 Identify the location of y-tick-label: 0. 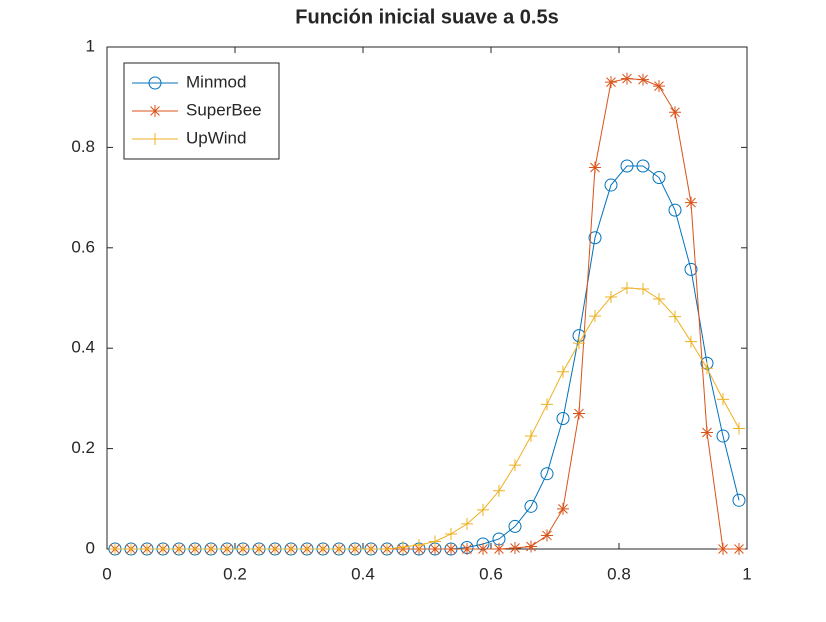
(90, 547).